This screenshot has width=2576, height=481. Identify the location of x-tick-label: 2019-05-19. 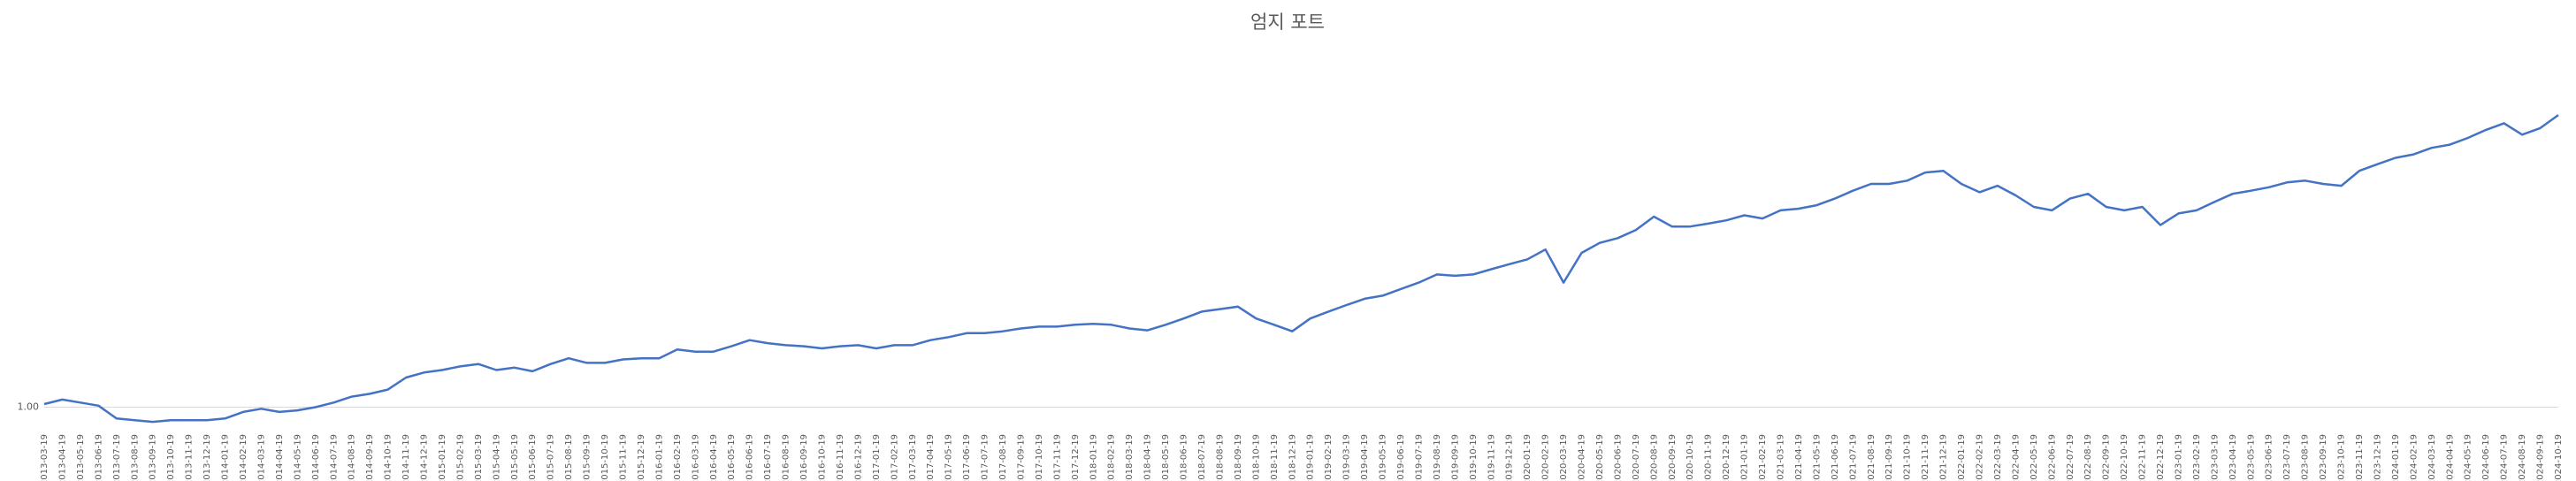
(1384, 457).